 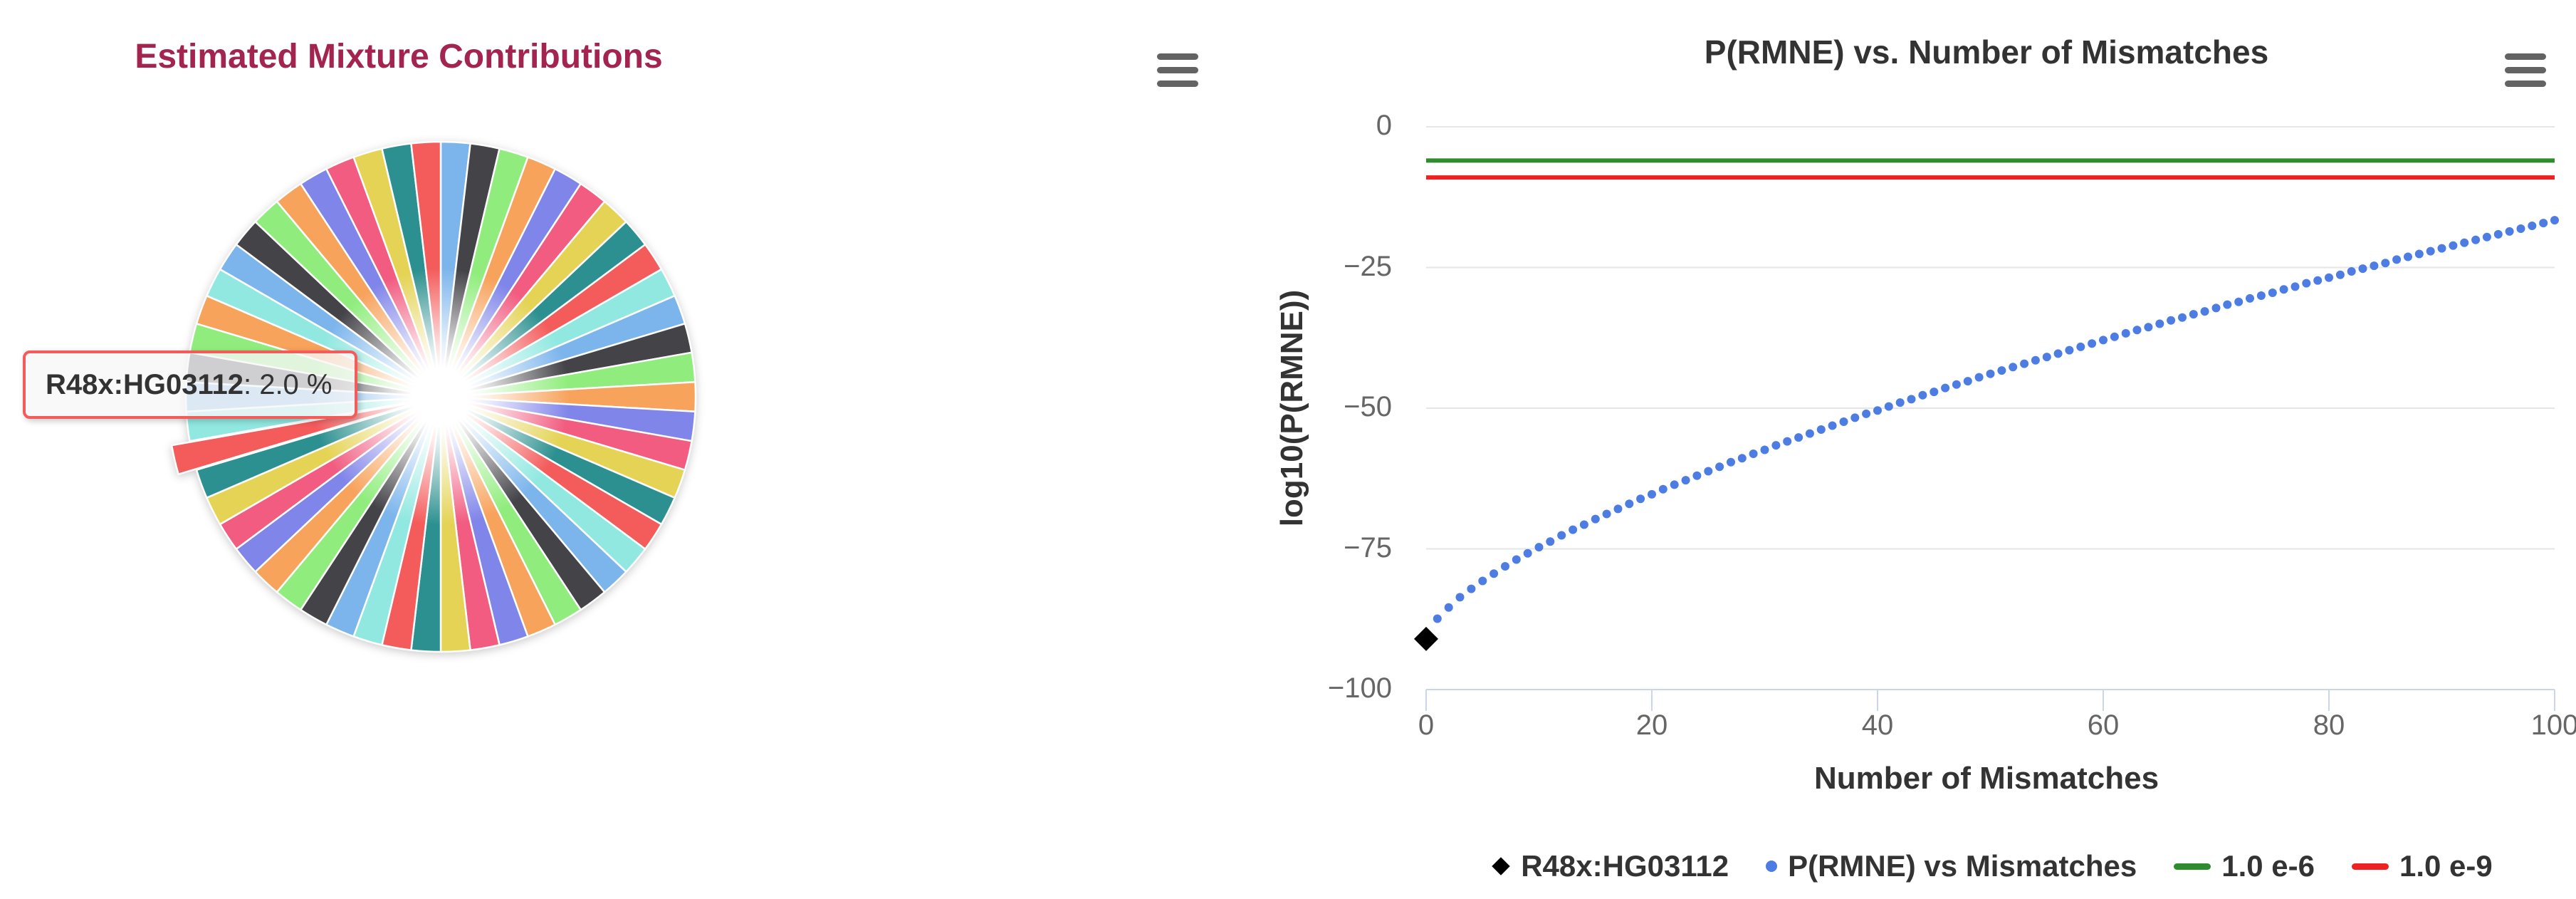 I want to click on legend-item: P(RMNE) vs Mismatches, so click(x=1951, y=866).